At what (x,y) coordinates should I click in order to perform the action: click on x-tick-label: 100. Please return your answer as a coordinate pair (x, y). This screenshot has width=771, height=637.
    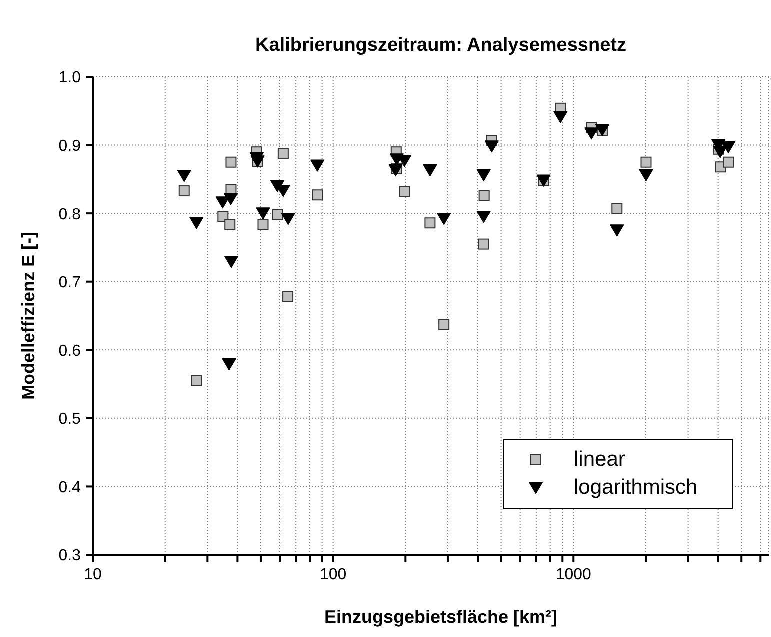
    Looking at the image, I should click on (333, 575).